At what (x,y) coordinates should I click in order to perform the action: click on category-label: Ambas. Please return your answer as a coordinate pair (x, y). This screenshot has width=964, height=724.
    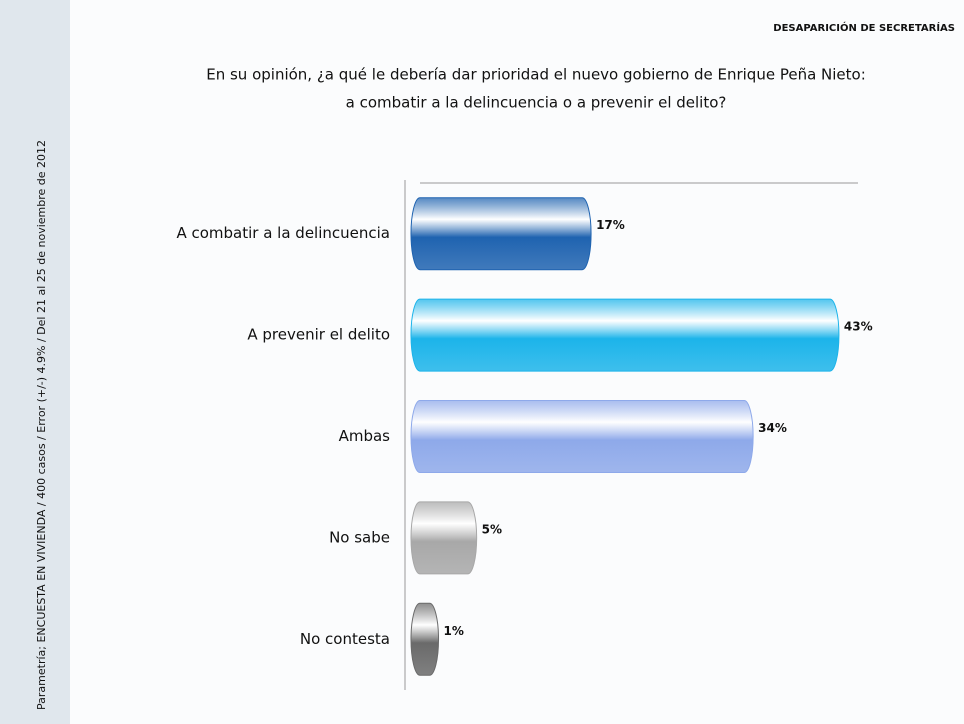
    Looking at the image, I should click on (365, 436).